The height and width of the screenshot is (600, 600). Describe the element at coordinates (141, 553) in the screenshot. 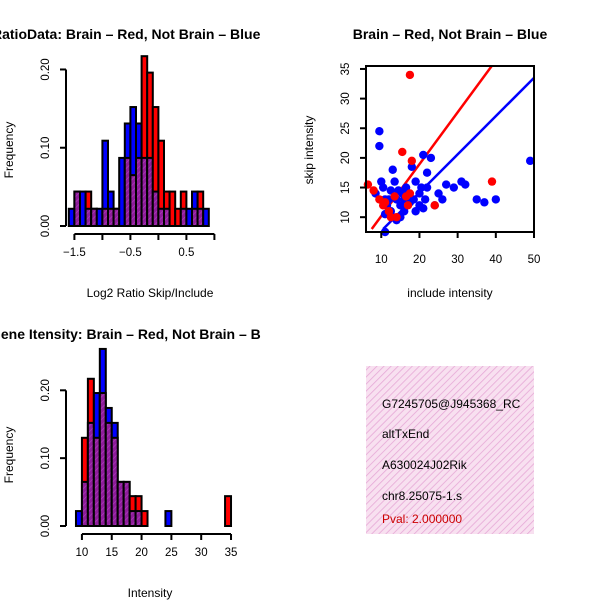

I see `intensity-xtick-label-2: 20` at that location.